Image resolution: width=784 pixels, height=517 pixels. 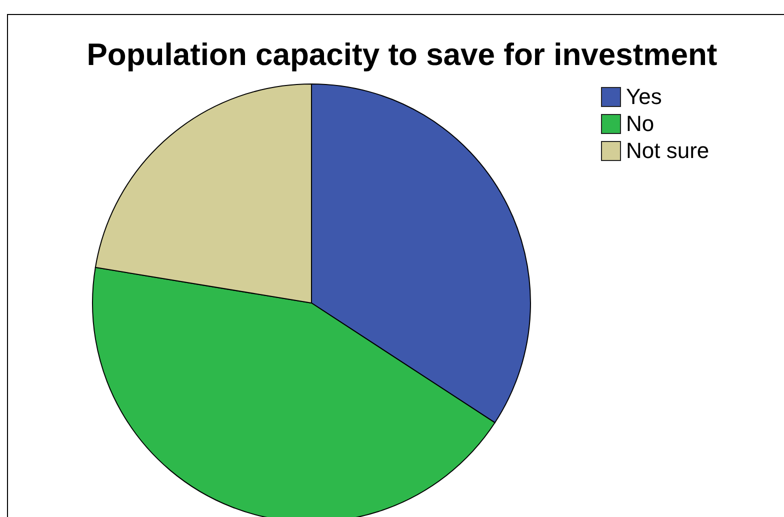 I want to click on legend-label: No, so click(x=640, y=123).